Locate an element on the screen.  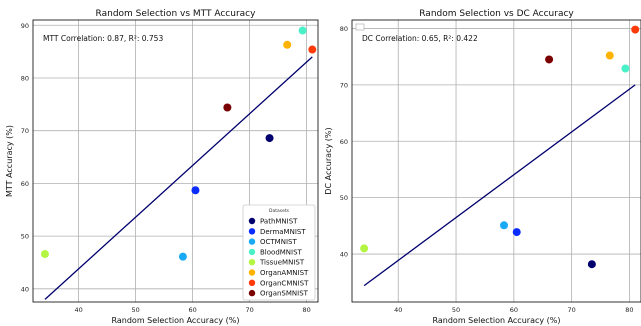
correlation-annotation: DC Correlation: 0.65, R²: 0.422 is located at coordinates (420, 38).